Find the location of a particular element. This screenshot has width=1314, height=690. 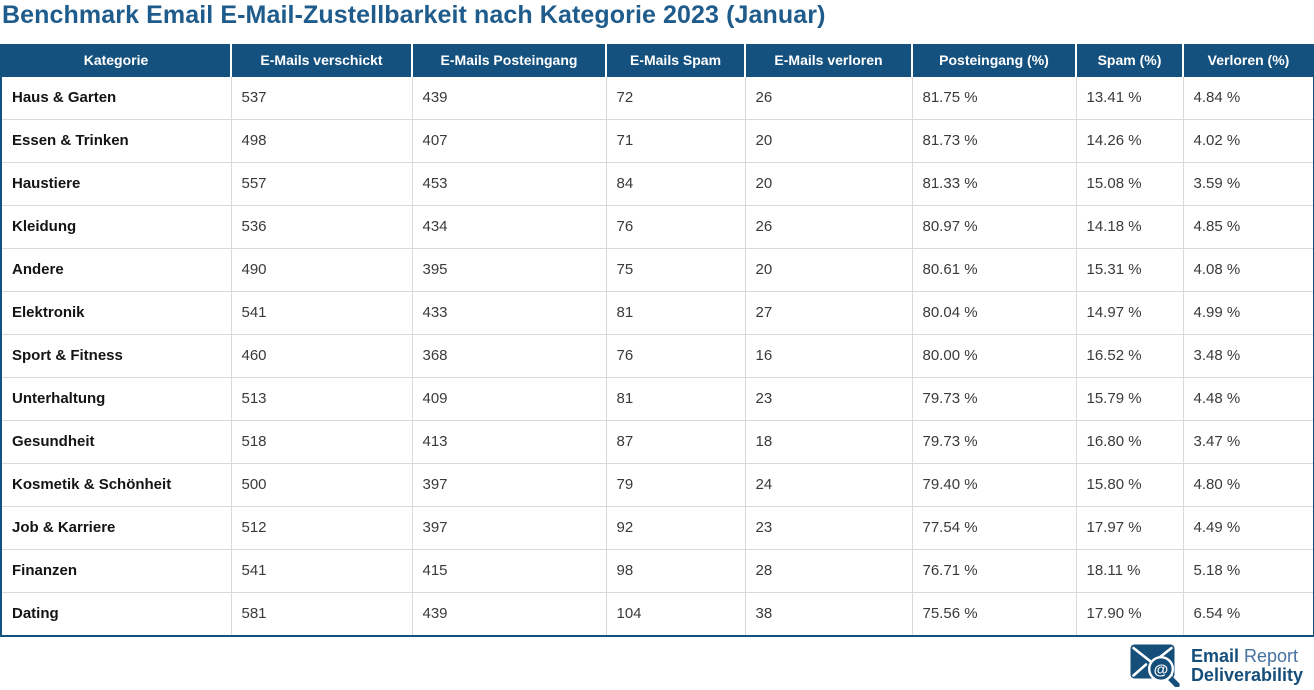

value-cell: 415 is located at coordinates (509, 571).